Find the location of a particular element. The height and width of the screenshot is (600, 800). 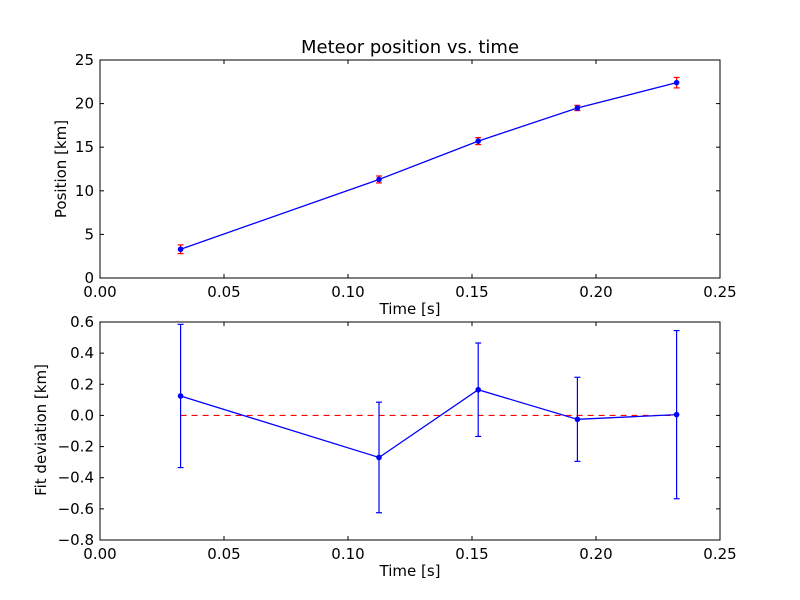

y-axis-label: Fit deviation [km] is located at coordinates (41, 430).